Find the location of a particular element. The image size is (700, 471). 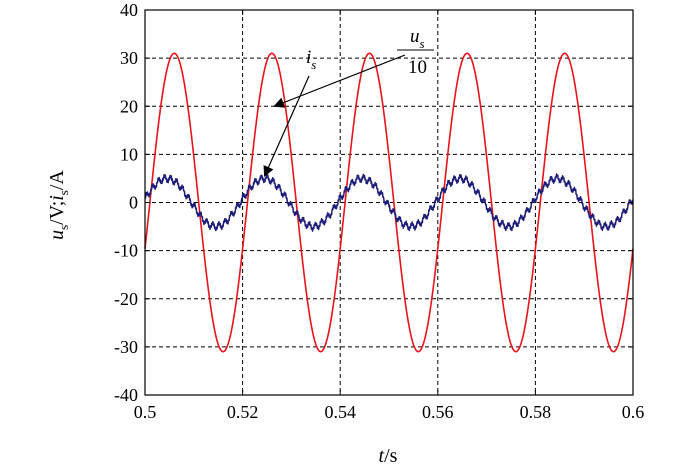

annotation-is-arrow is located at coordinates (286, 126).